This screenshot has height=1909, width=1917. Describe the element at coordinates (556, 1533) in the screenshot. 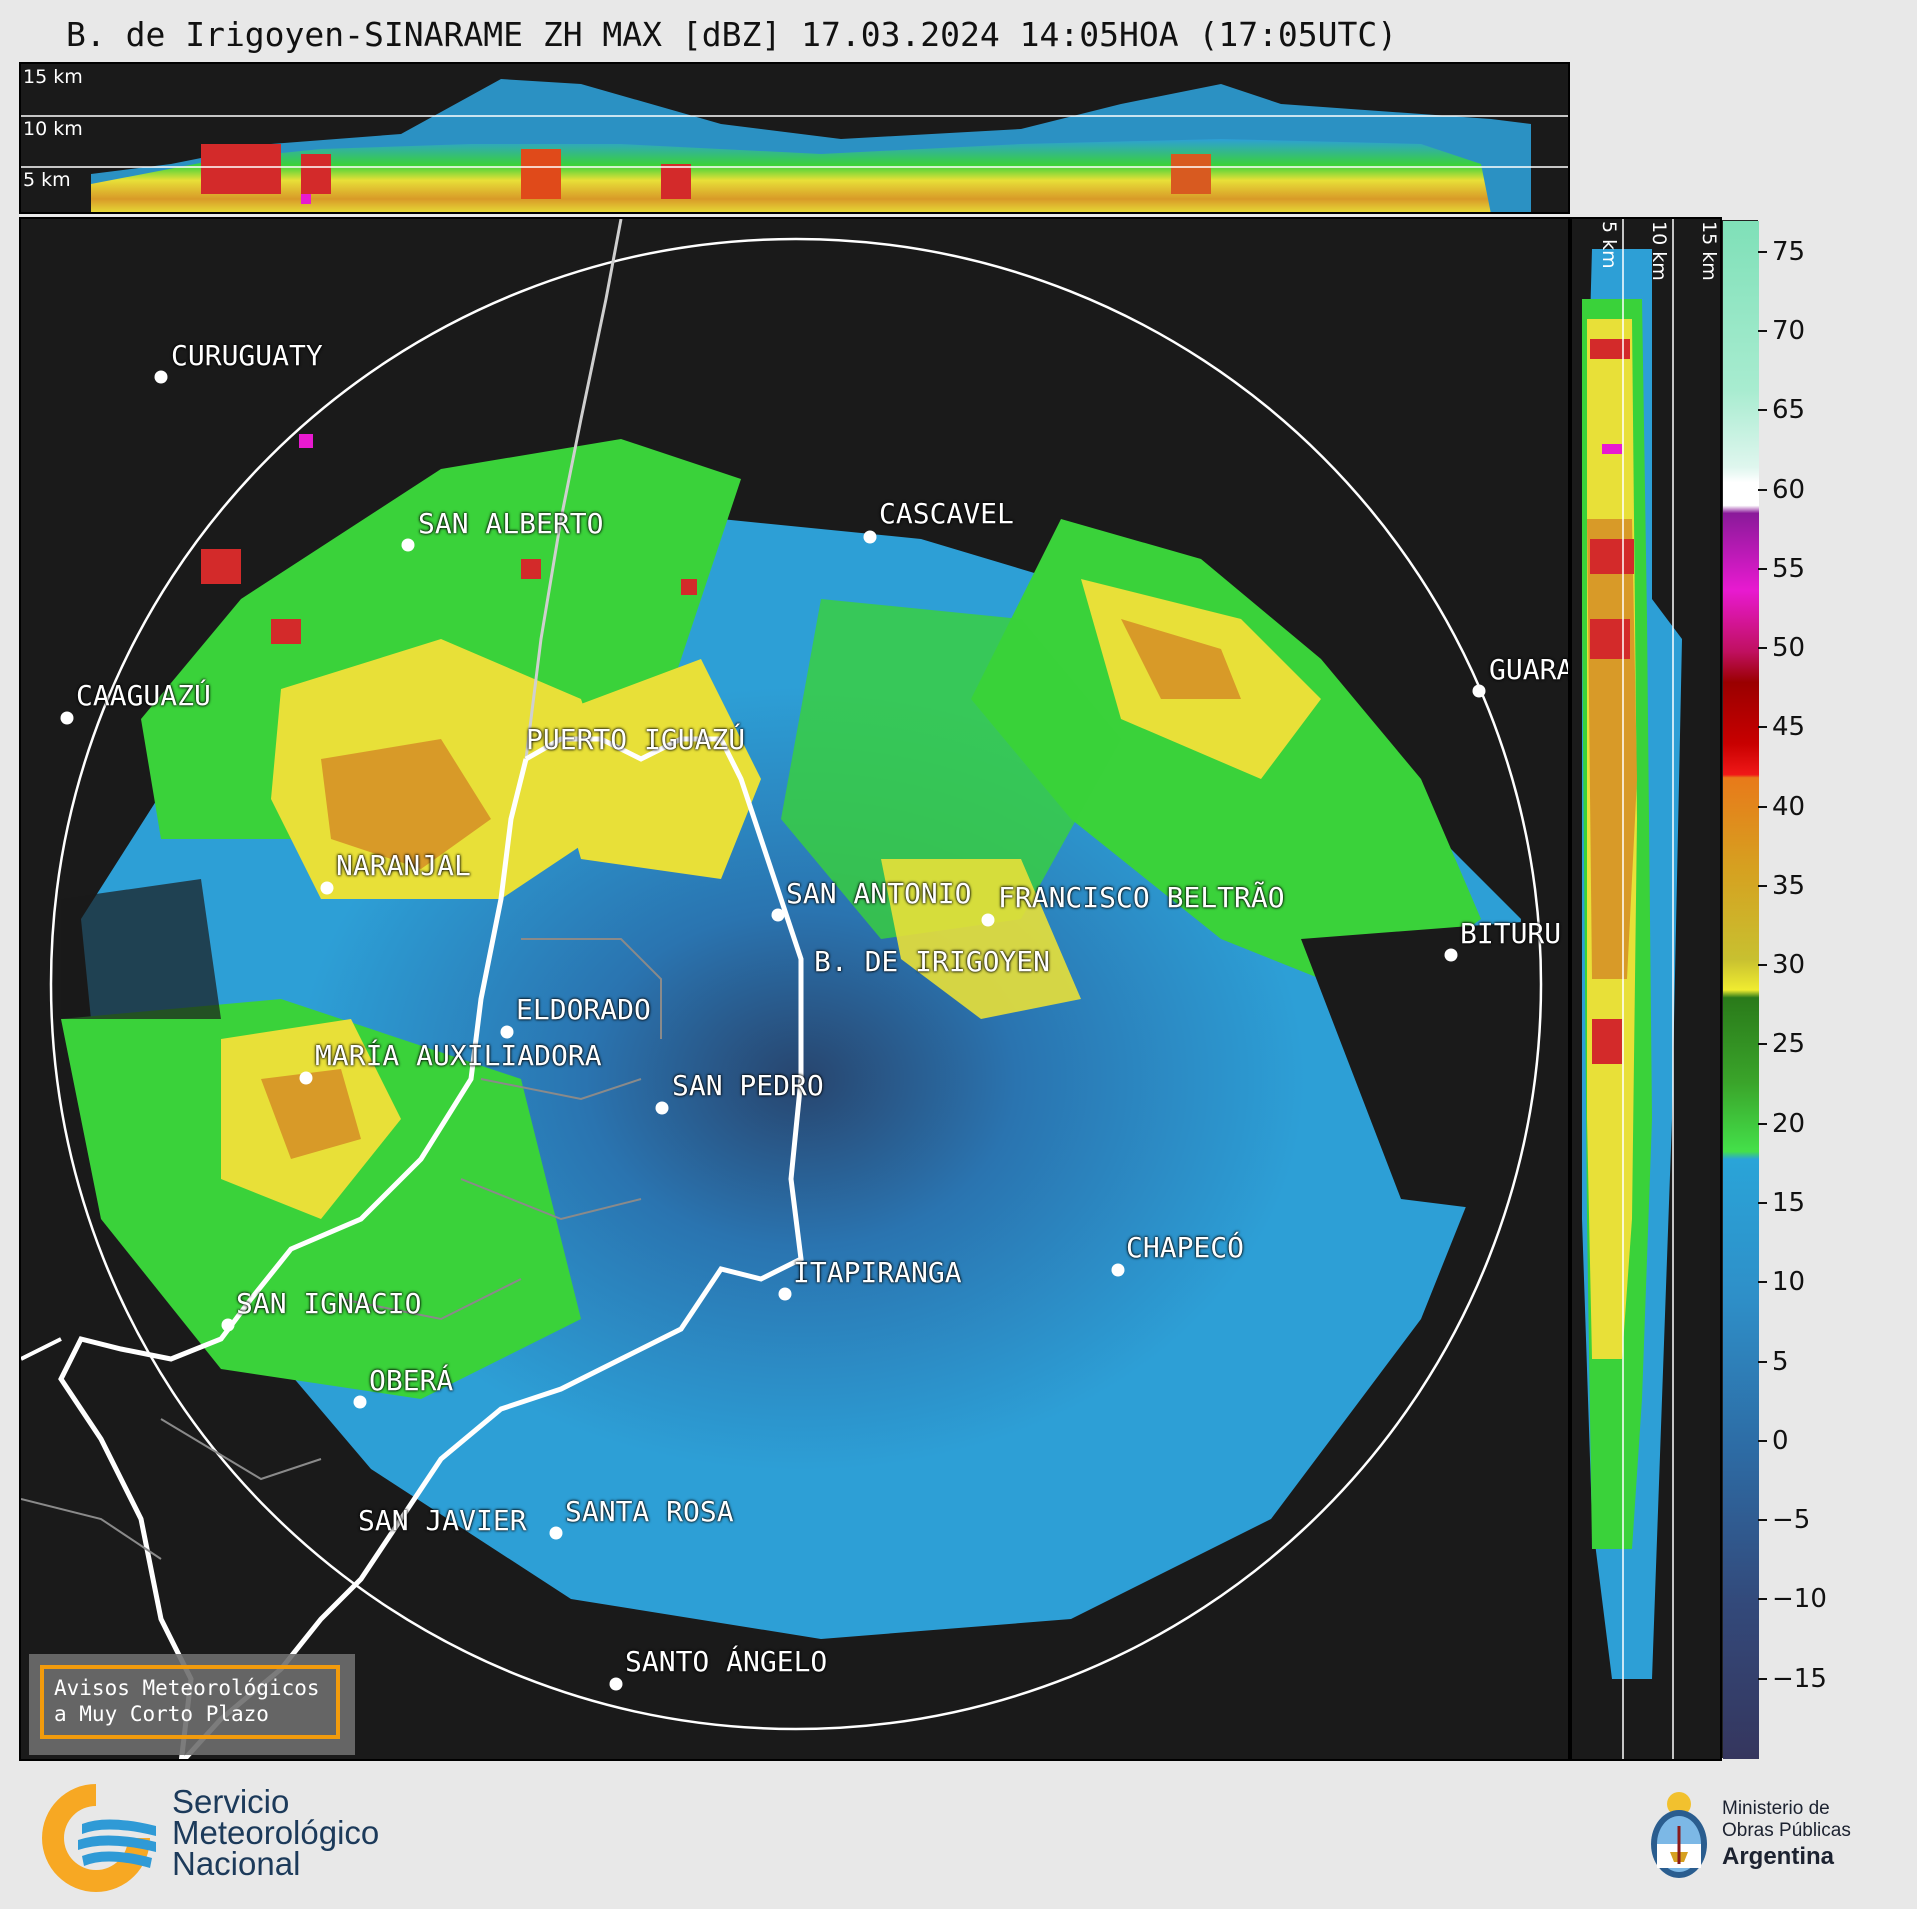

I see `city-dot-santa-rosa` at that location.